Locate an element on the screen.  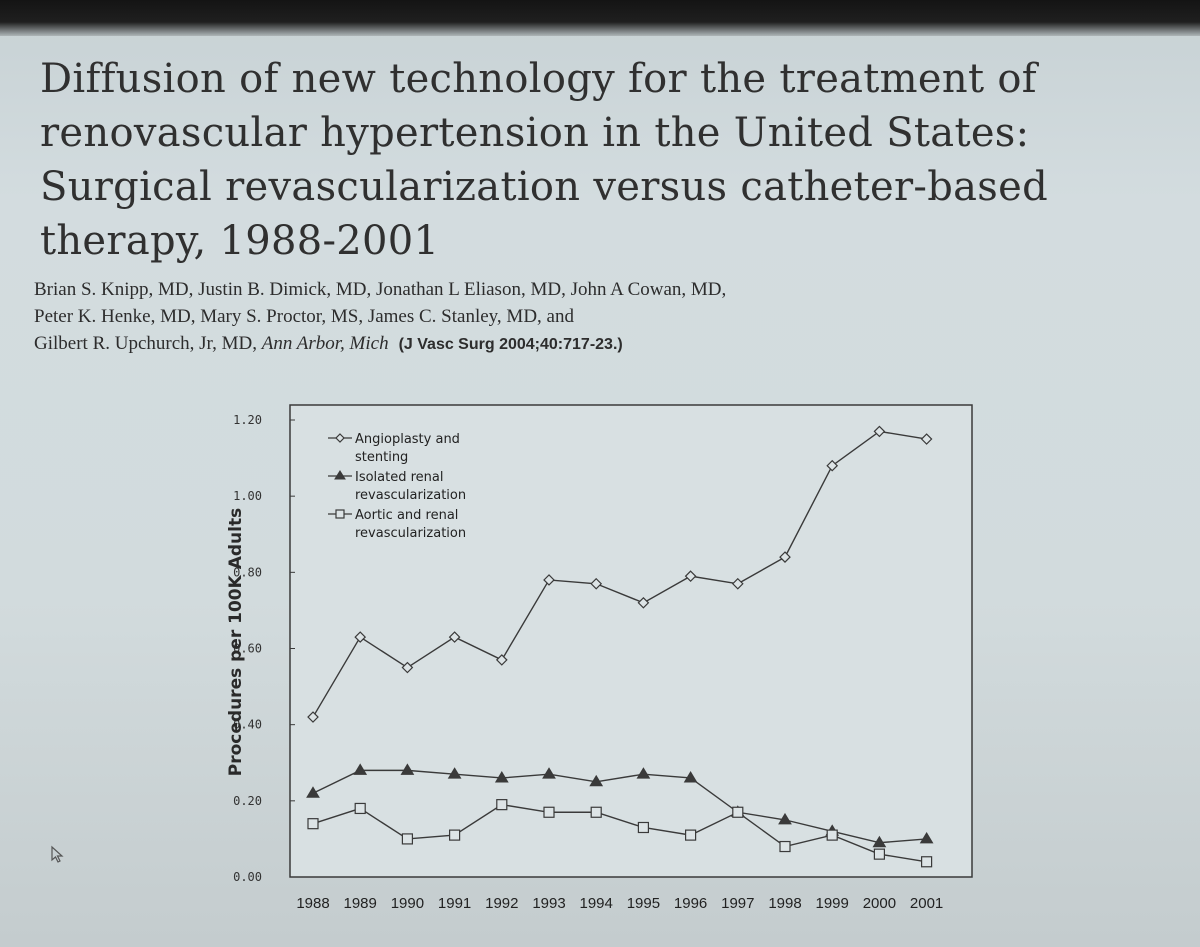
y-tick-label: 0.80 is located at coordinates (247, 572).